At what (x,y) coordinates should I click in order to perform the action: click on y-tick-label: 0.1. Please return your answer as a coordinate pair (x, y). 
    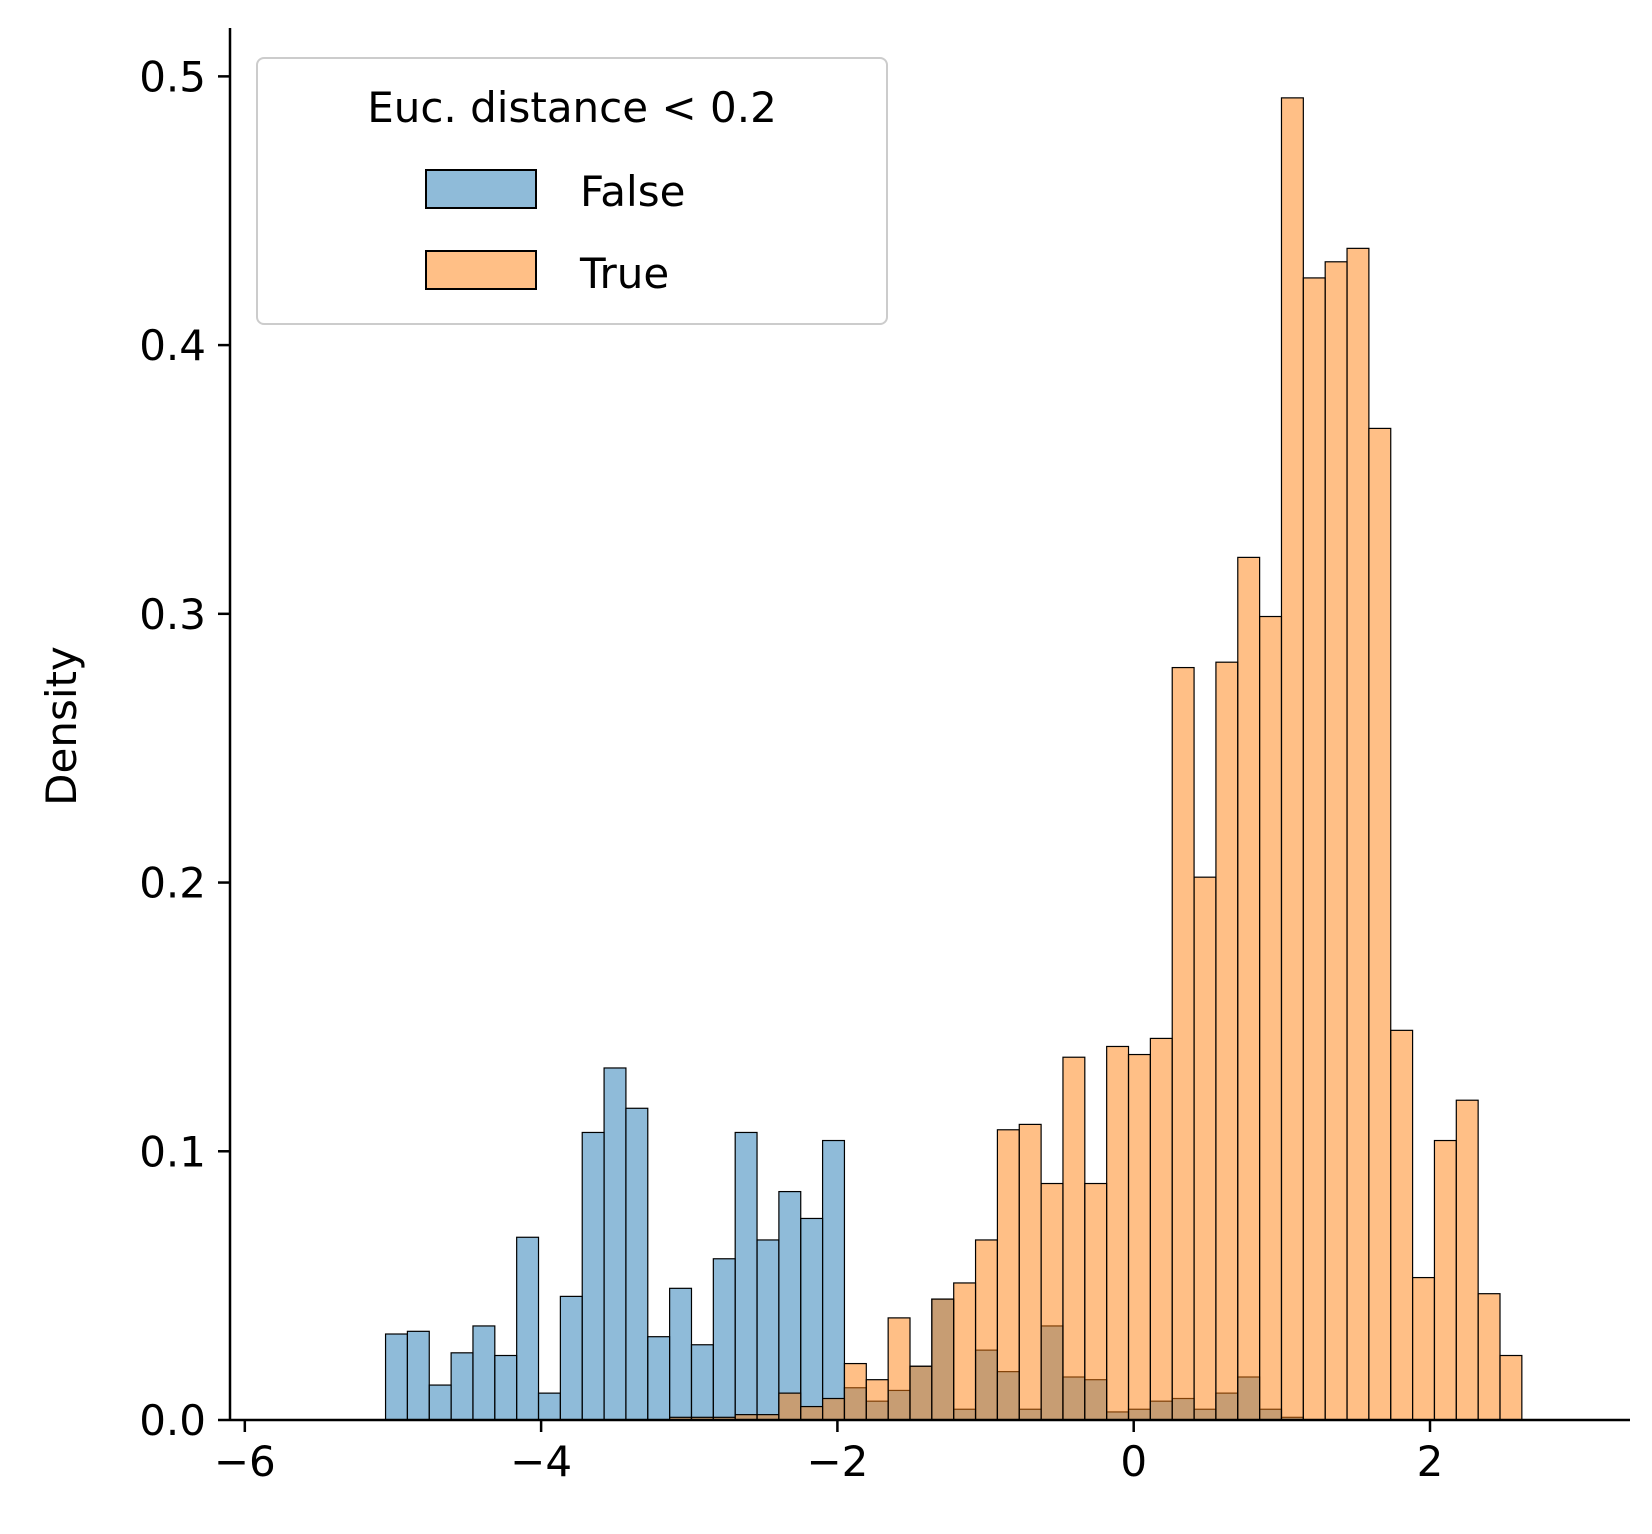
    Looking at the image, I should click on (172, 1151).